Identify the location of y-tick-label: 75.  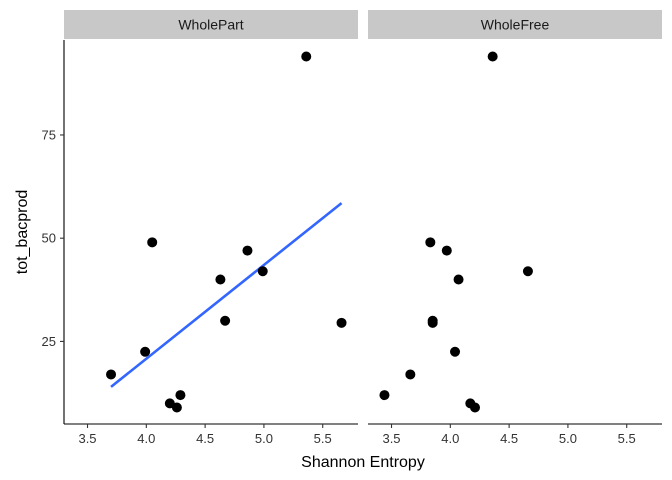
(49, 134).